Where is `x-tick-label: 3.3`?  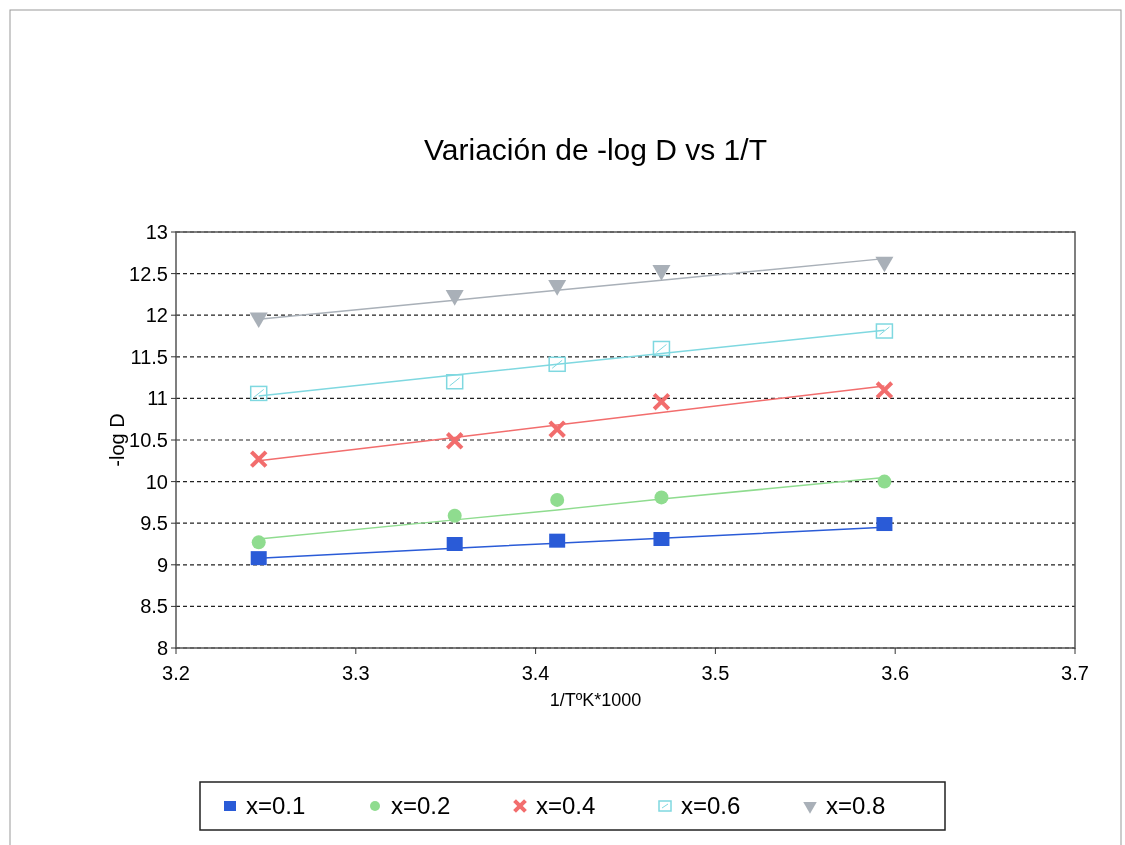 x-tick-label: 3.3 is located at coordinates (355, 673).